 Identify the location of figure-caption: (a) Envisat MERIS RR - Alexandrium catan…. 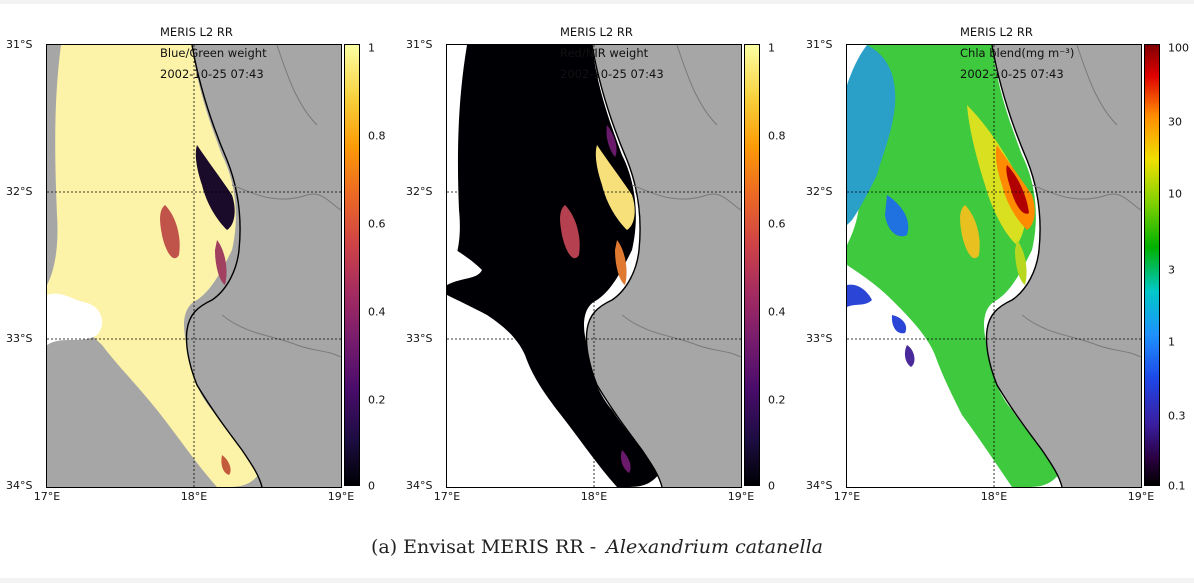
(597, 547).